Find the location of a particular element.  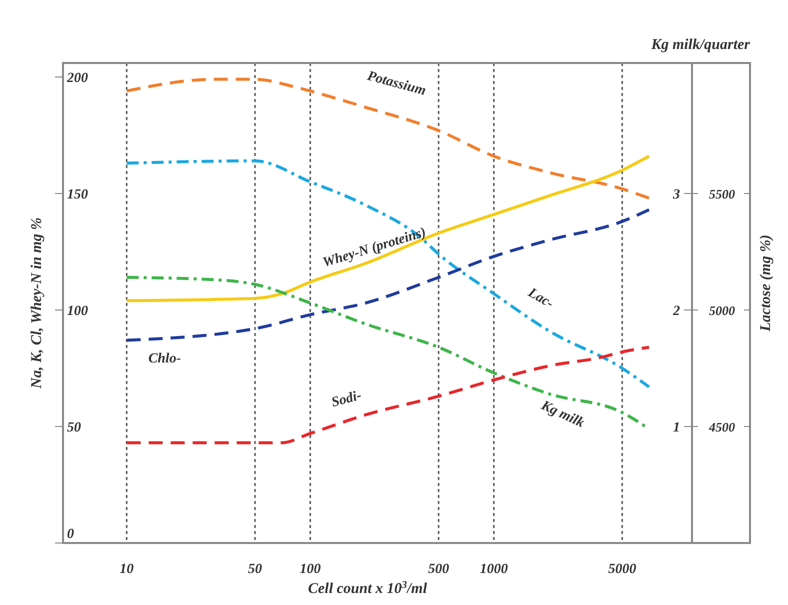

y2-tick-label: 3 is located at coordinates (676, 194).